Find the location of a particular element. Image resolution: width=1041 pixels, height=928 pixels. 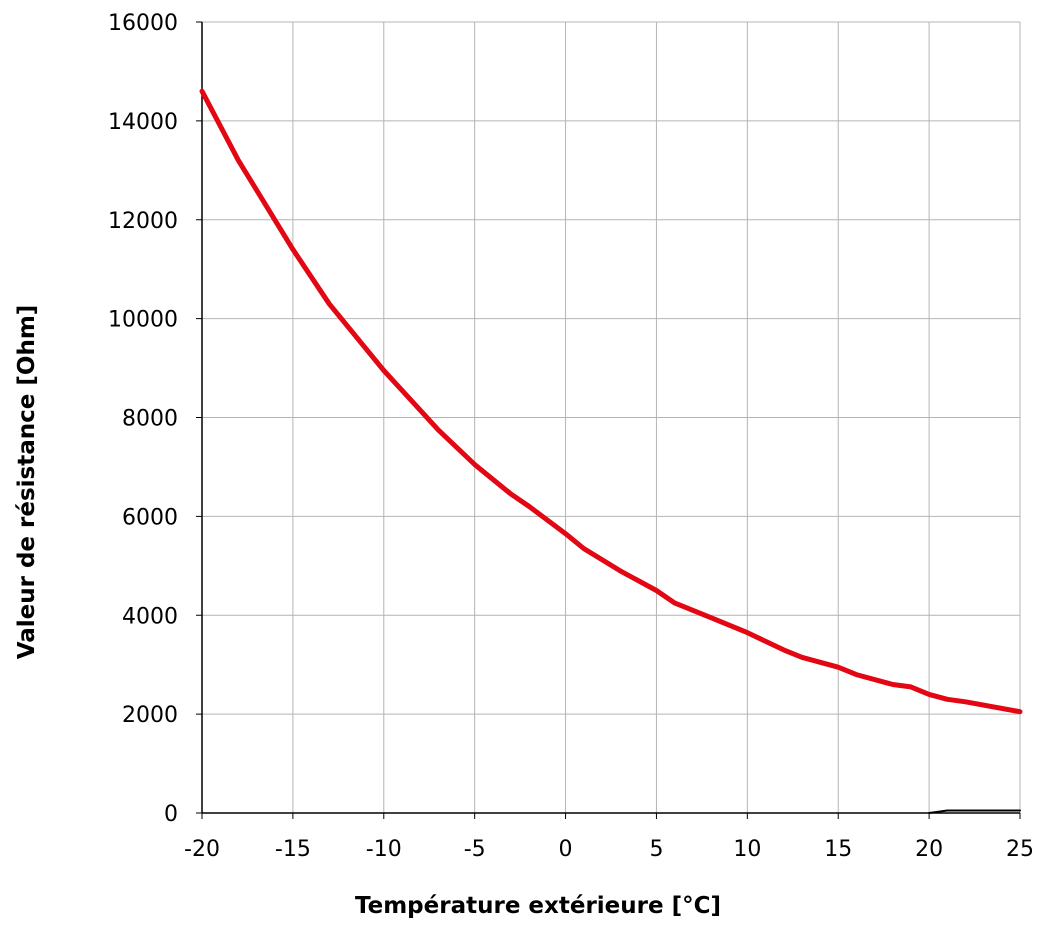

x-tick-label: 0 is located at coordinates (566, 849).